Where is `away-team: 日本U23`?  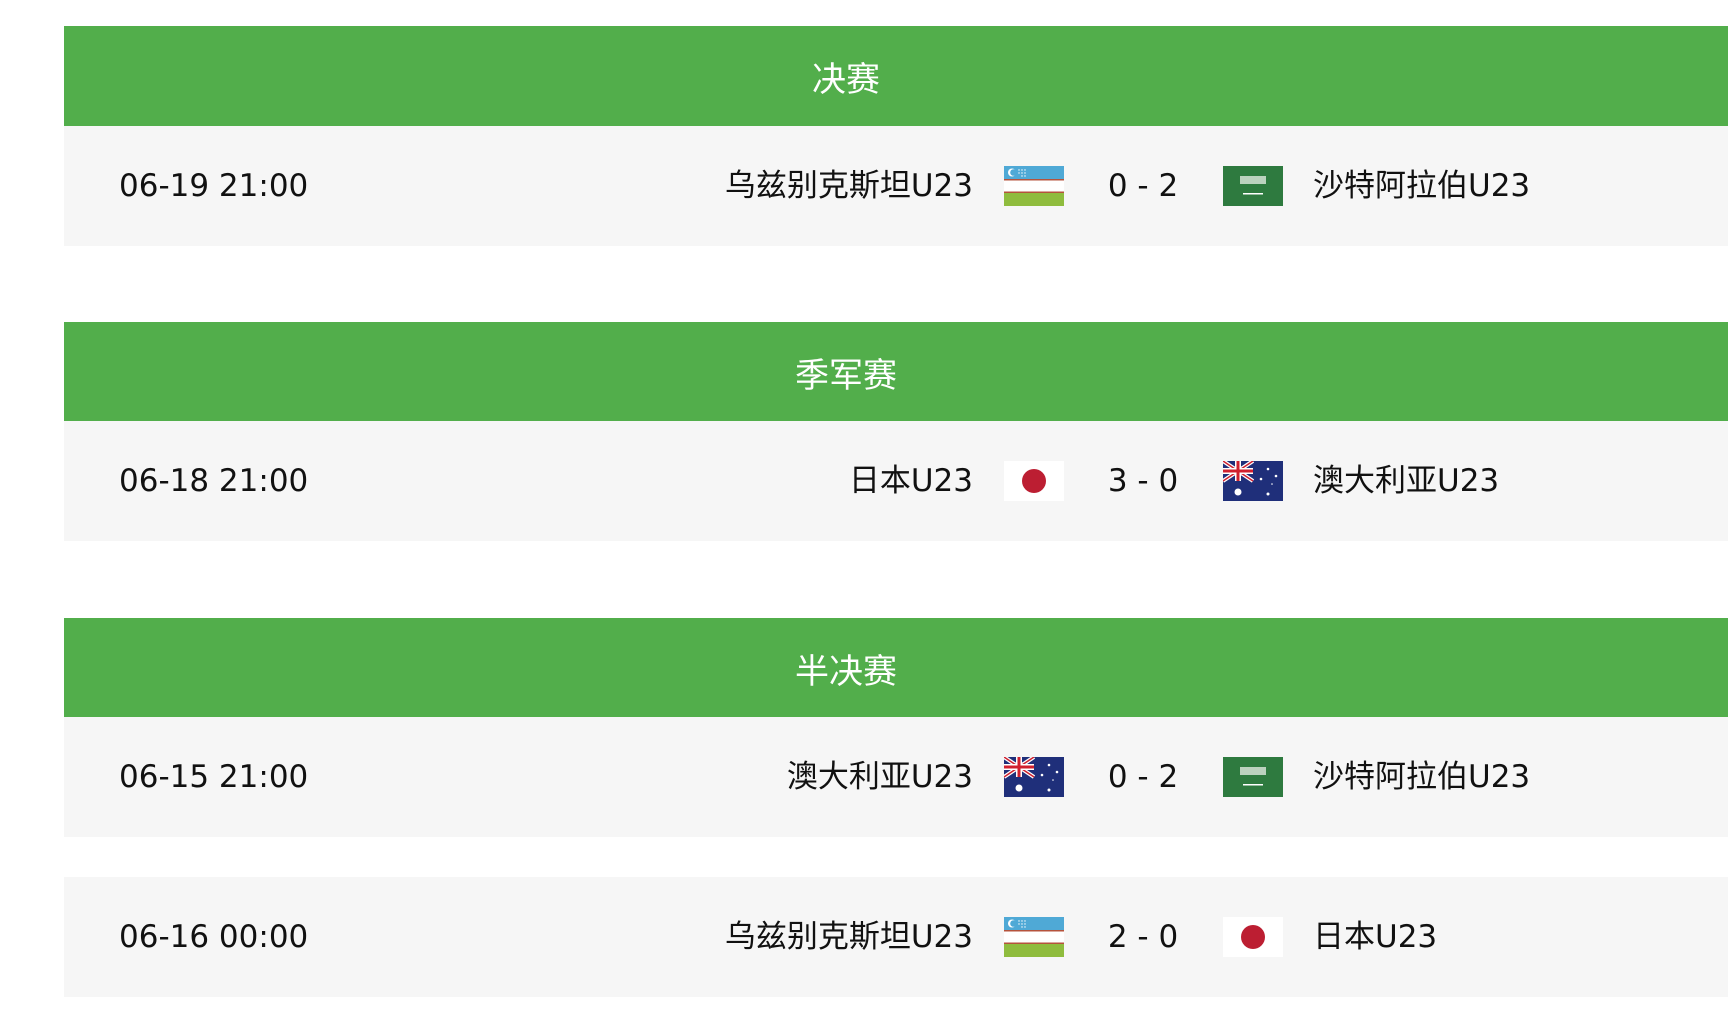
away-team: 日本U23 is located at coordinates (1375, 937).